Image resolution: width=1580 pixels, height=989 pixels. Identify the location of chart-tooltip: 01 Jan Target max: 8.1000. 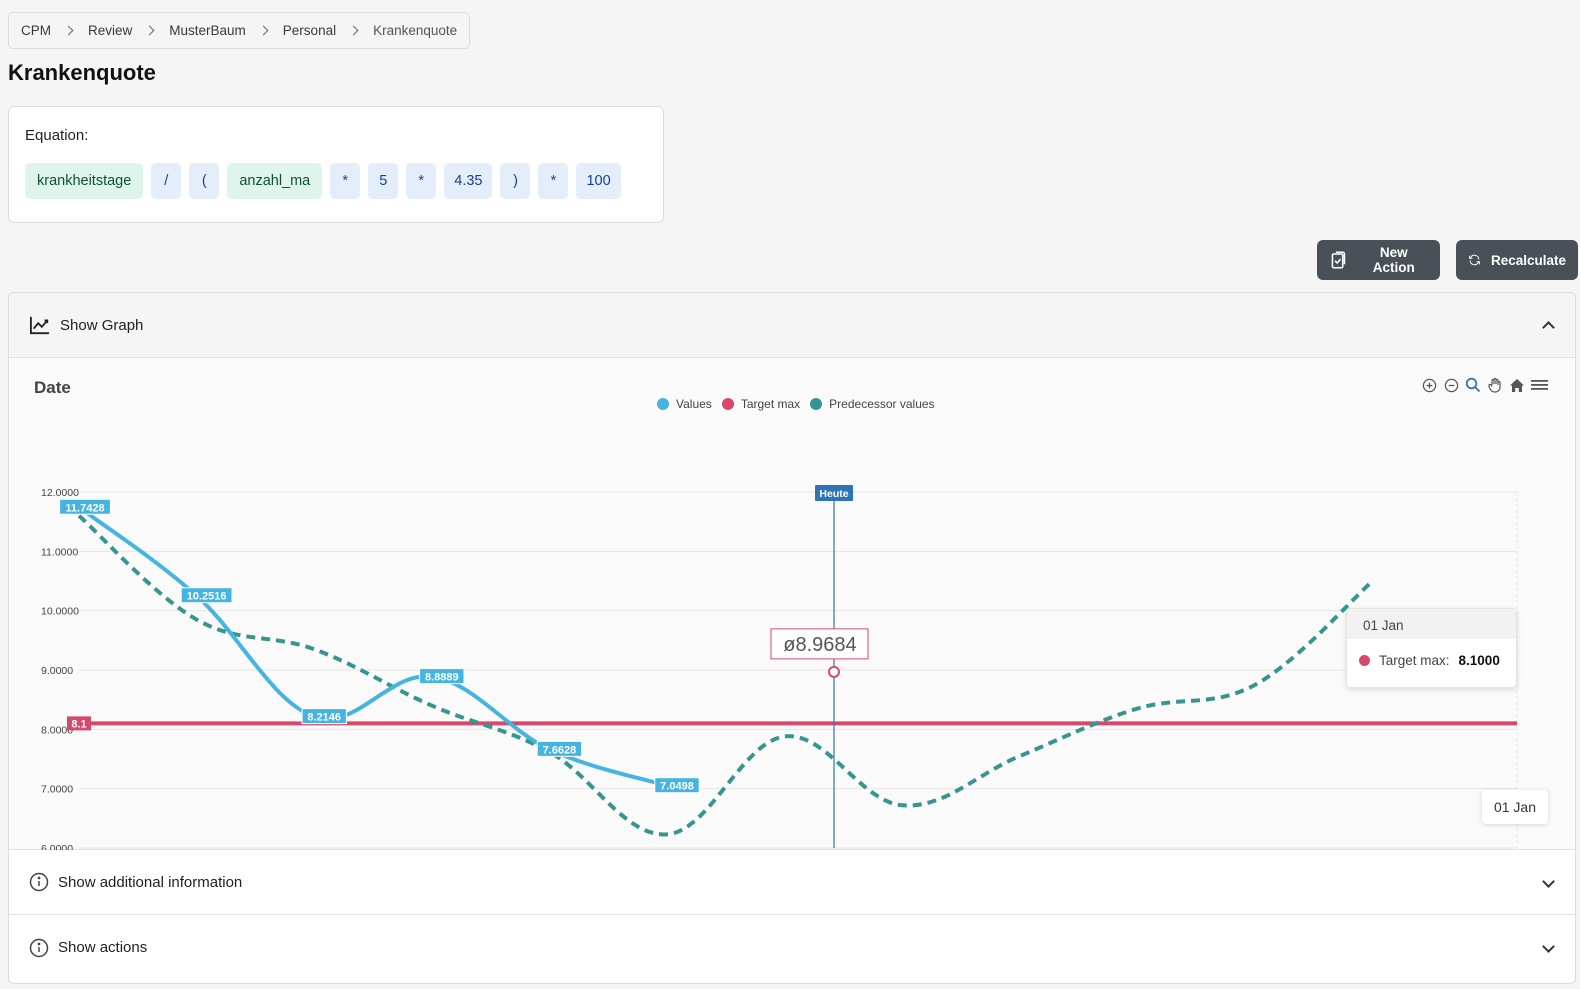
(1431, 648).